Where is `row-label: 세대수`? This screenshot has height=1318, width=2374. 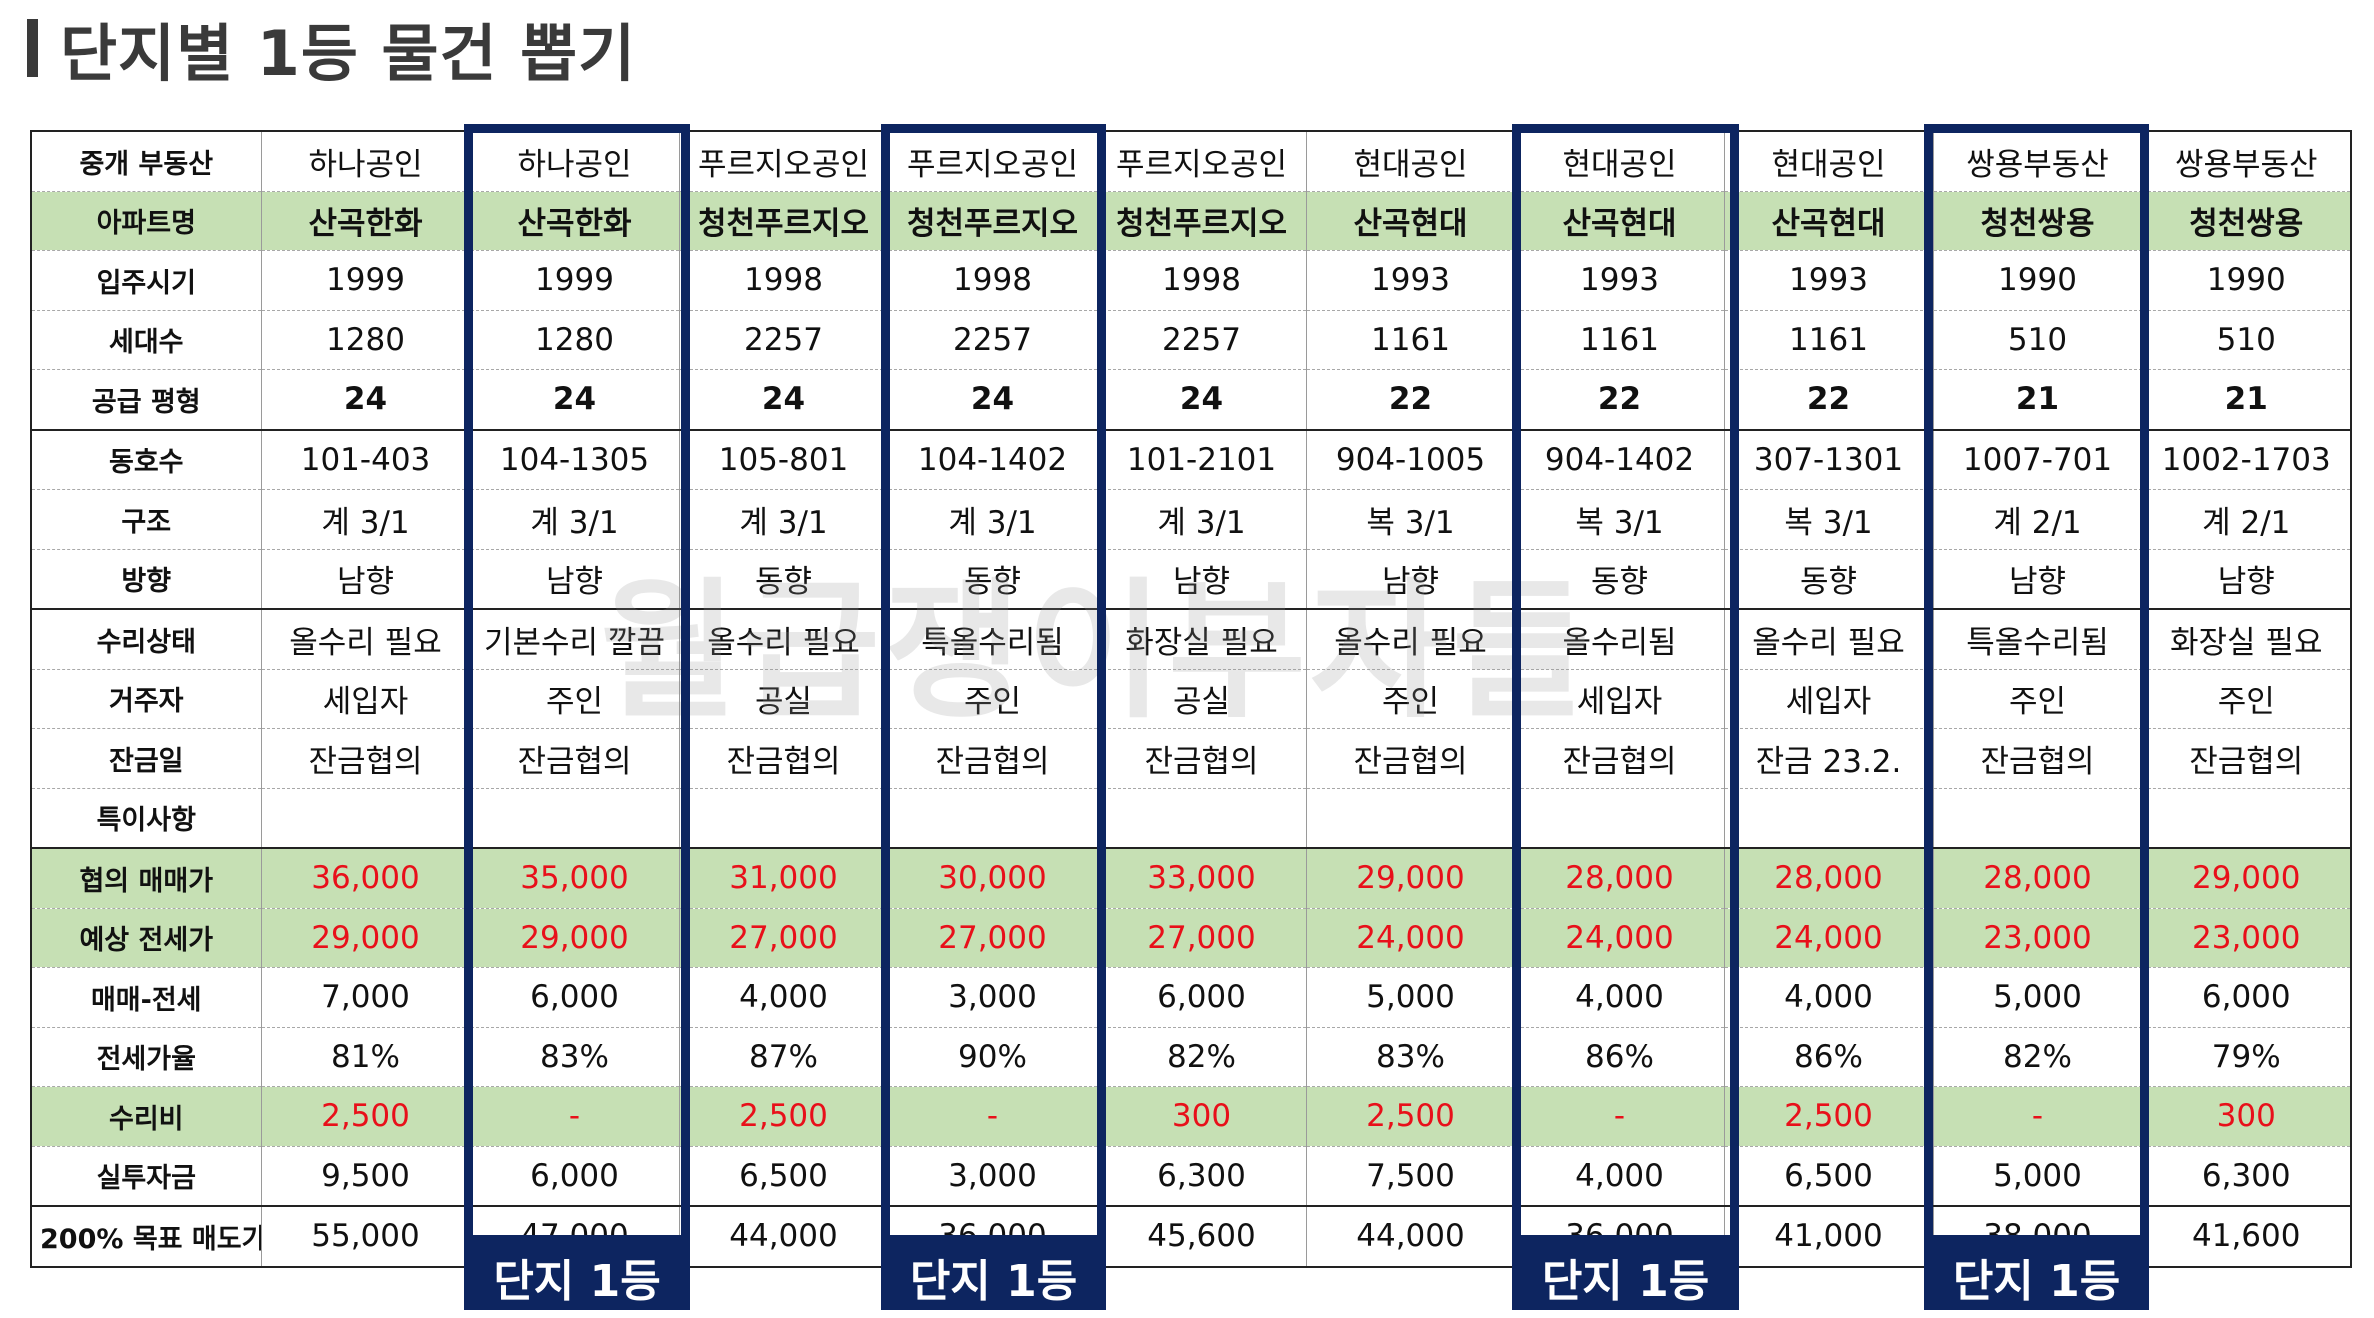 row-label: 세대수 is located at coordinates (146, 340).